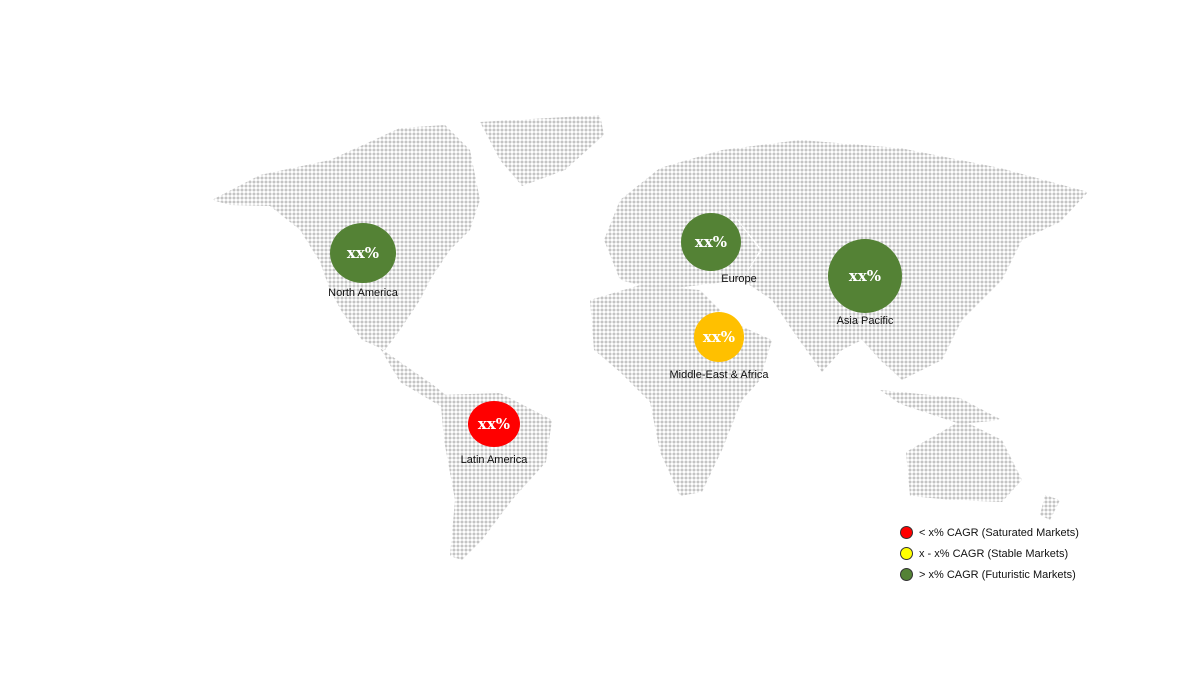 This screenshot has width=1200, height=675. What do you see at coordinates (994, 553) in the screenshot?
I see `legend-label: x - x% CAGR (Stable Markets)` at bounding box center [994, 553].